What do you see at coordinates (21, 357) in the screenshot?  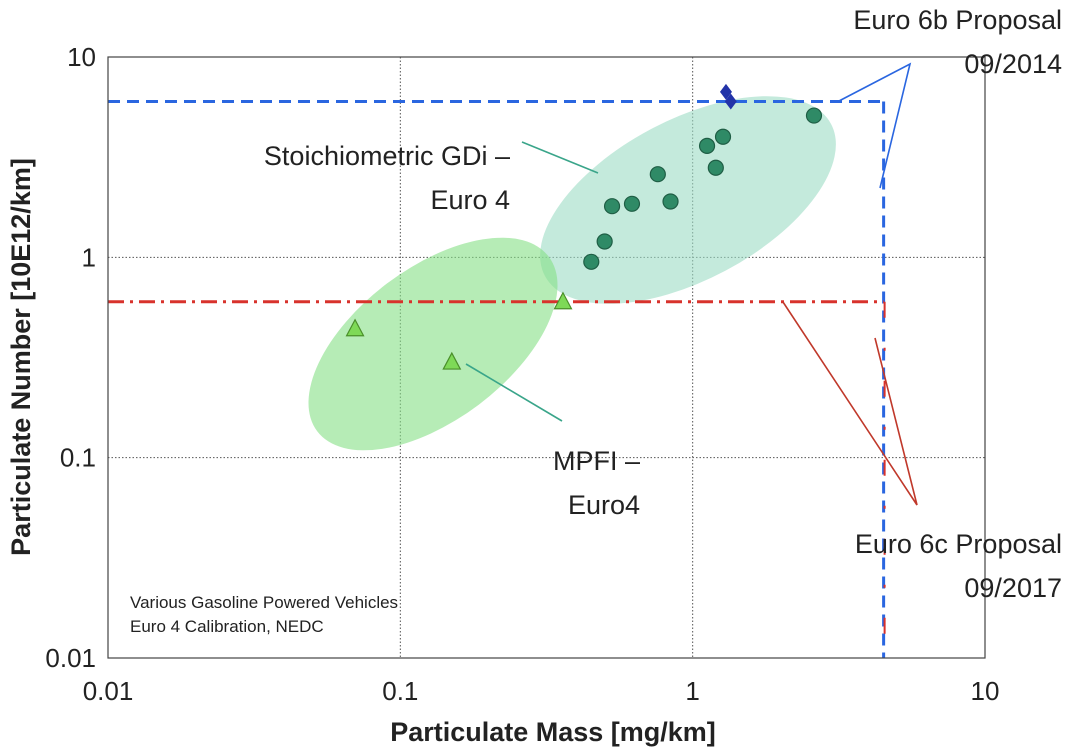 I see `y-axis-title: Particulate Number [10E12/km]` at bounding box center [21, 357].